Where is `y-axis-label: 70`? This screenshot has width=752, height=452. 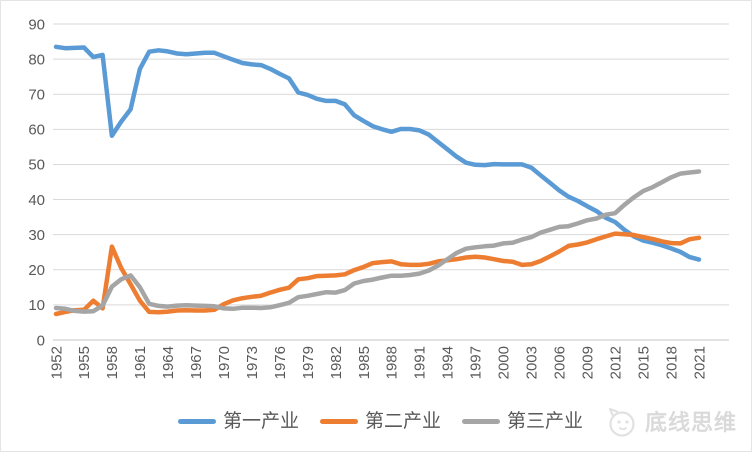
y-axis-label: 70 is located at coordinates (36, 94).